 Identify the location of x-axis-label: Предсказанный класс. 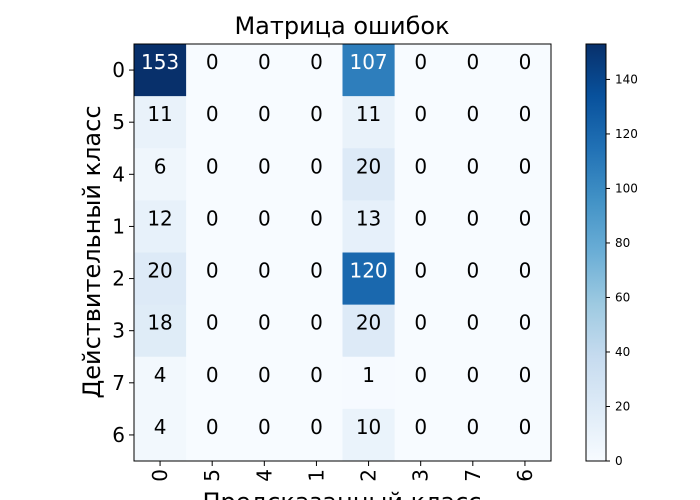
(342, 494).